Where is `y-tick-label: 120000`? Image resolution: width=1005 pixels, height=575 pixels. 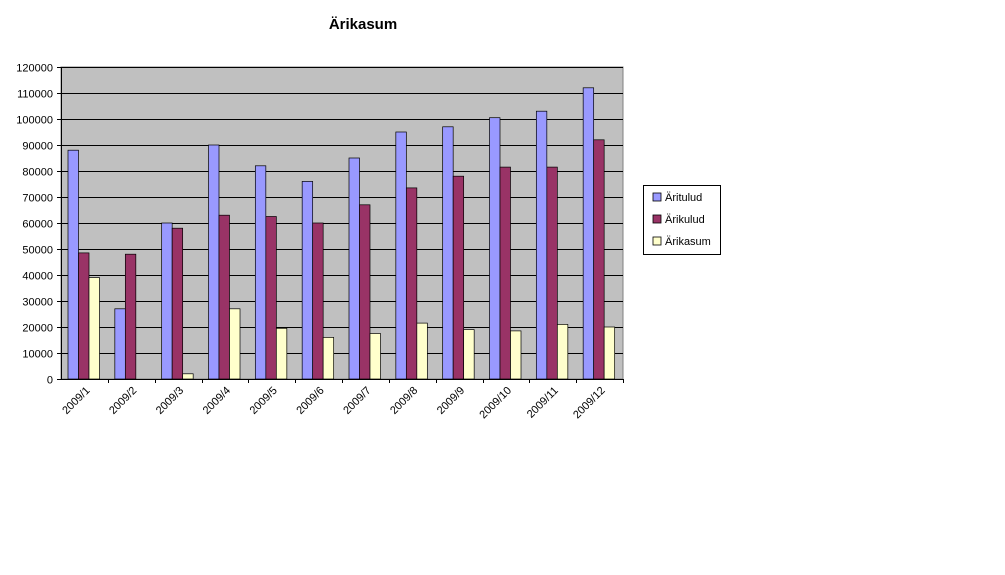
y-tick-label: 120000 is located at coordinates (34, 69).